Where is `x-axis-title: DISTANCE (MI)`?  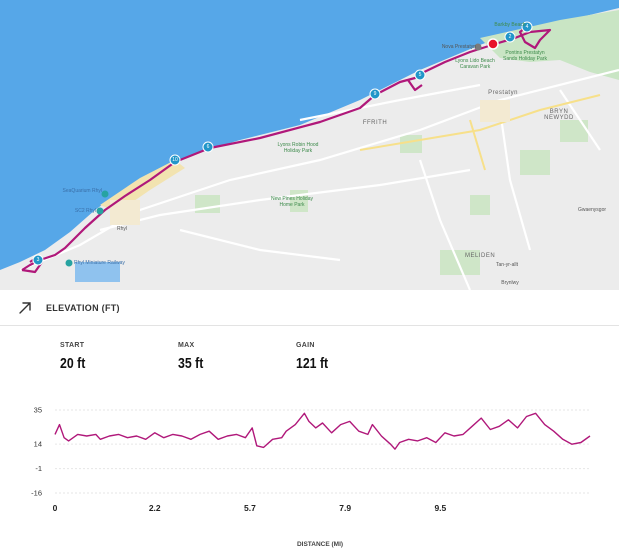 x-axis-title: DISTANCE (MI) is located at coordinates (320, 544).